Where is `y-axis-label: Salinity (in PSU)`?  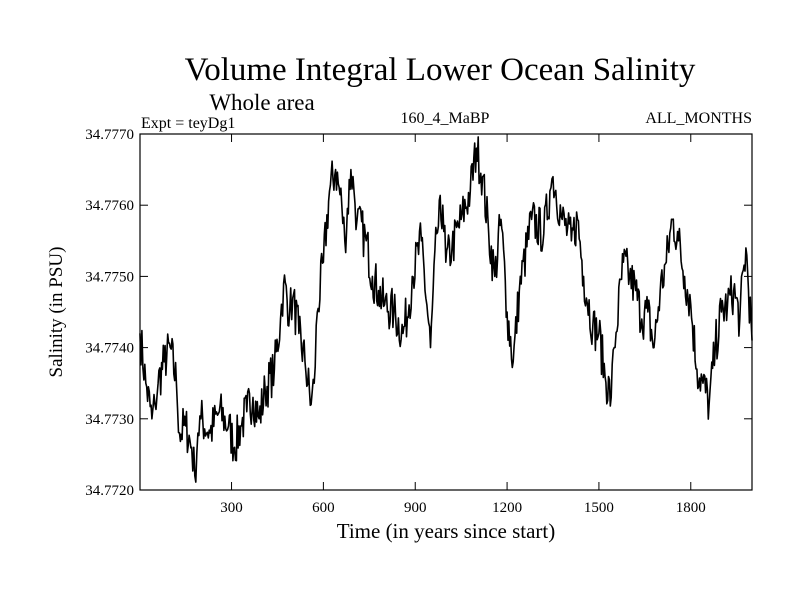 y-axis-label: Salinity (in PSU) is located at coordinates (56, 312).